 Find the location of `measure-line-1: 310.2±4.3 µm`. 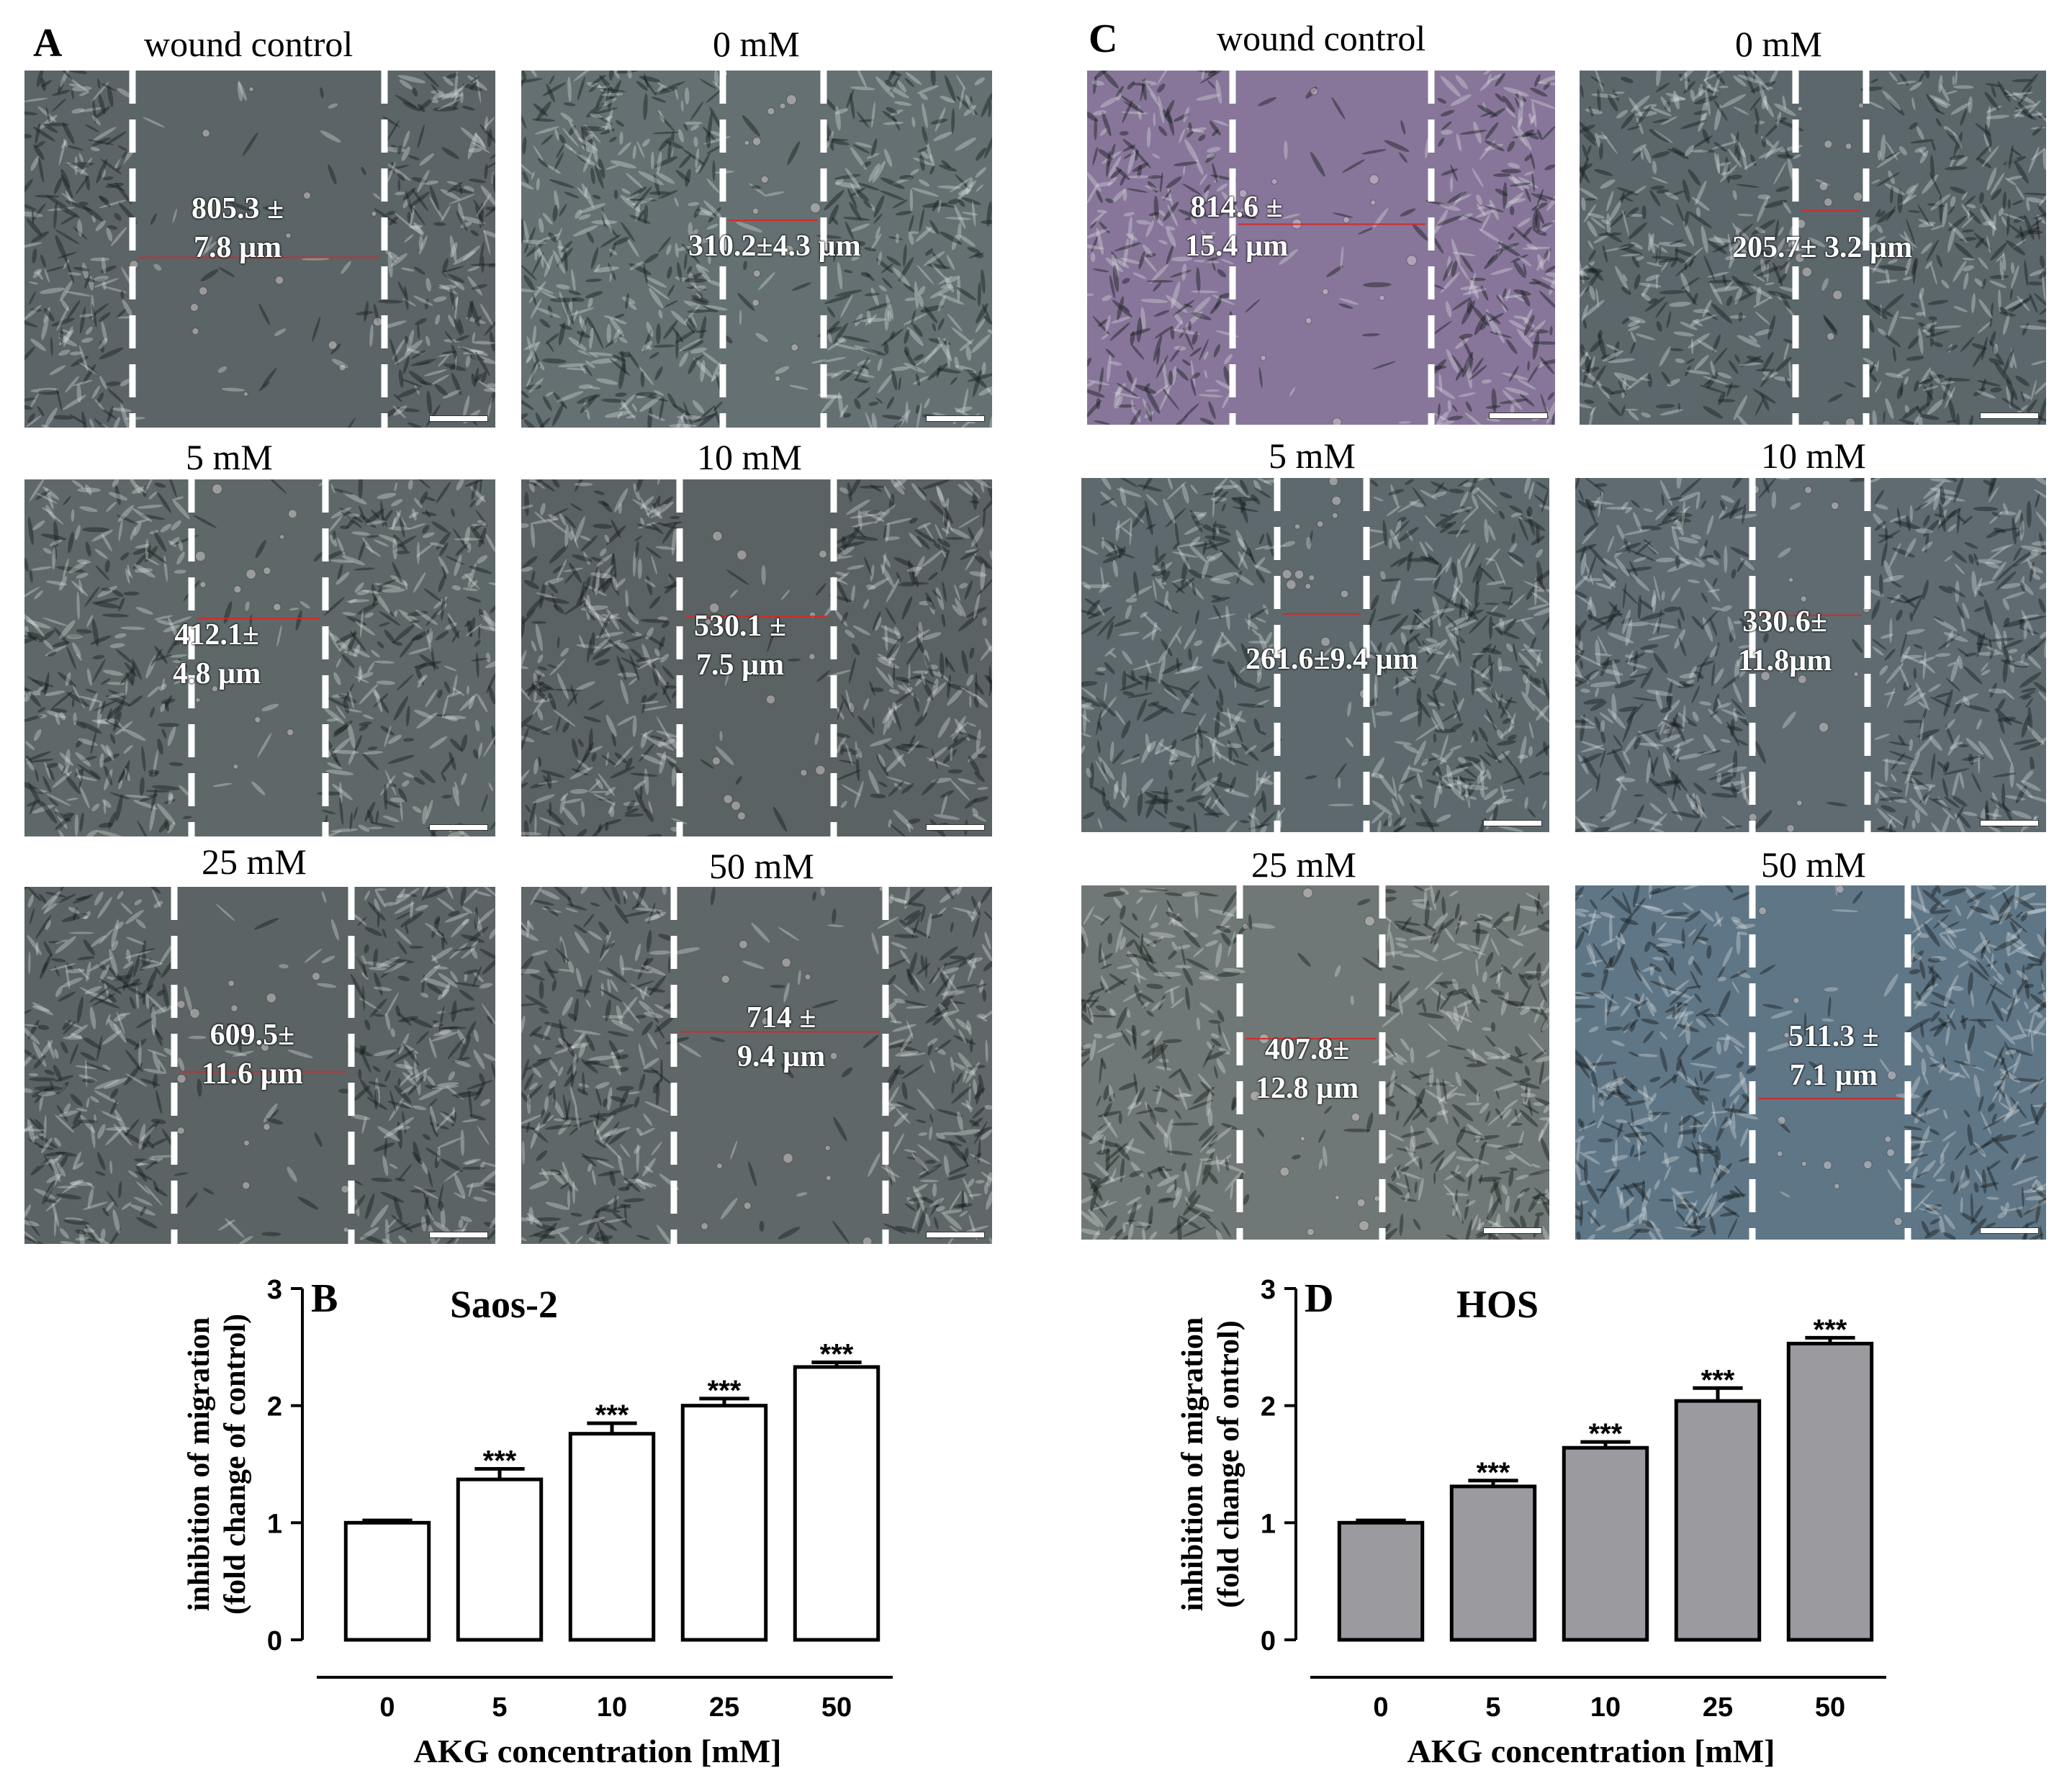

measure-line-1: 310.2±4.3 µm is located at coordinates (774, 247).